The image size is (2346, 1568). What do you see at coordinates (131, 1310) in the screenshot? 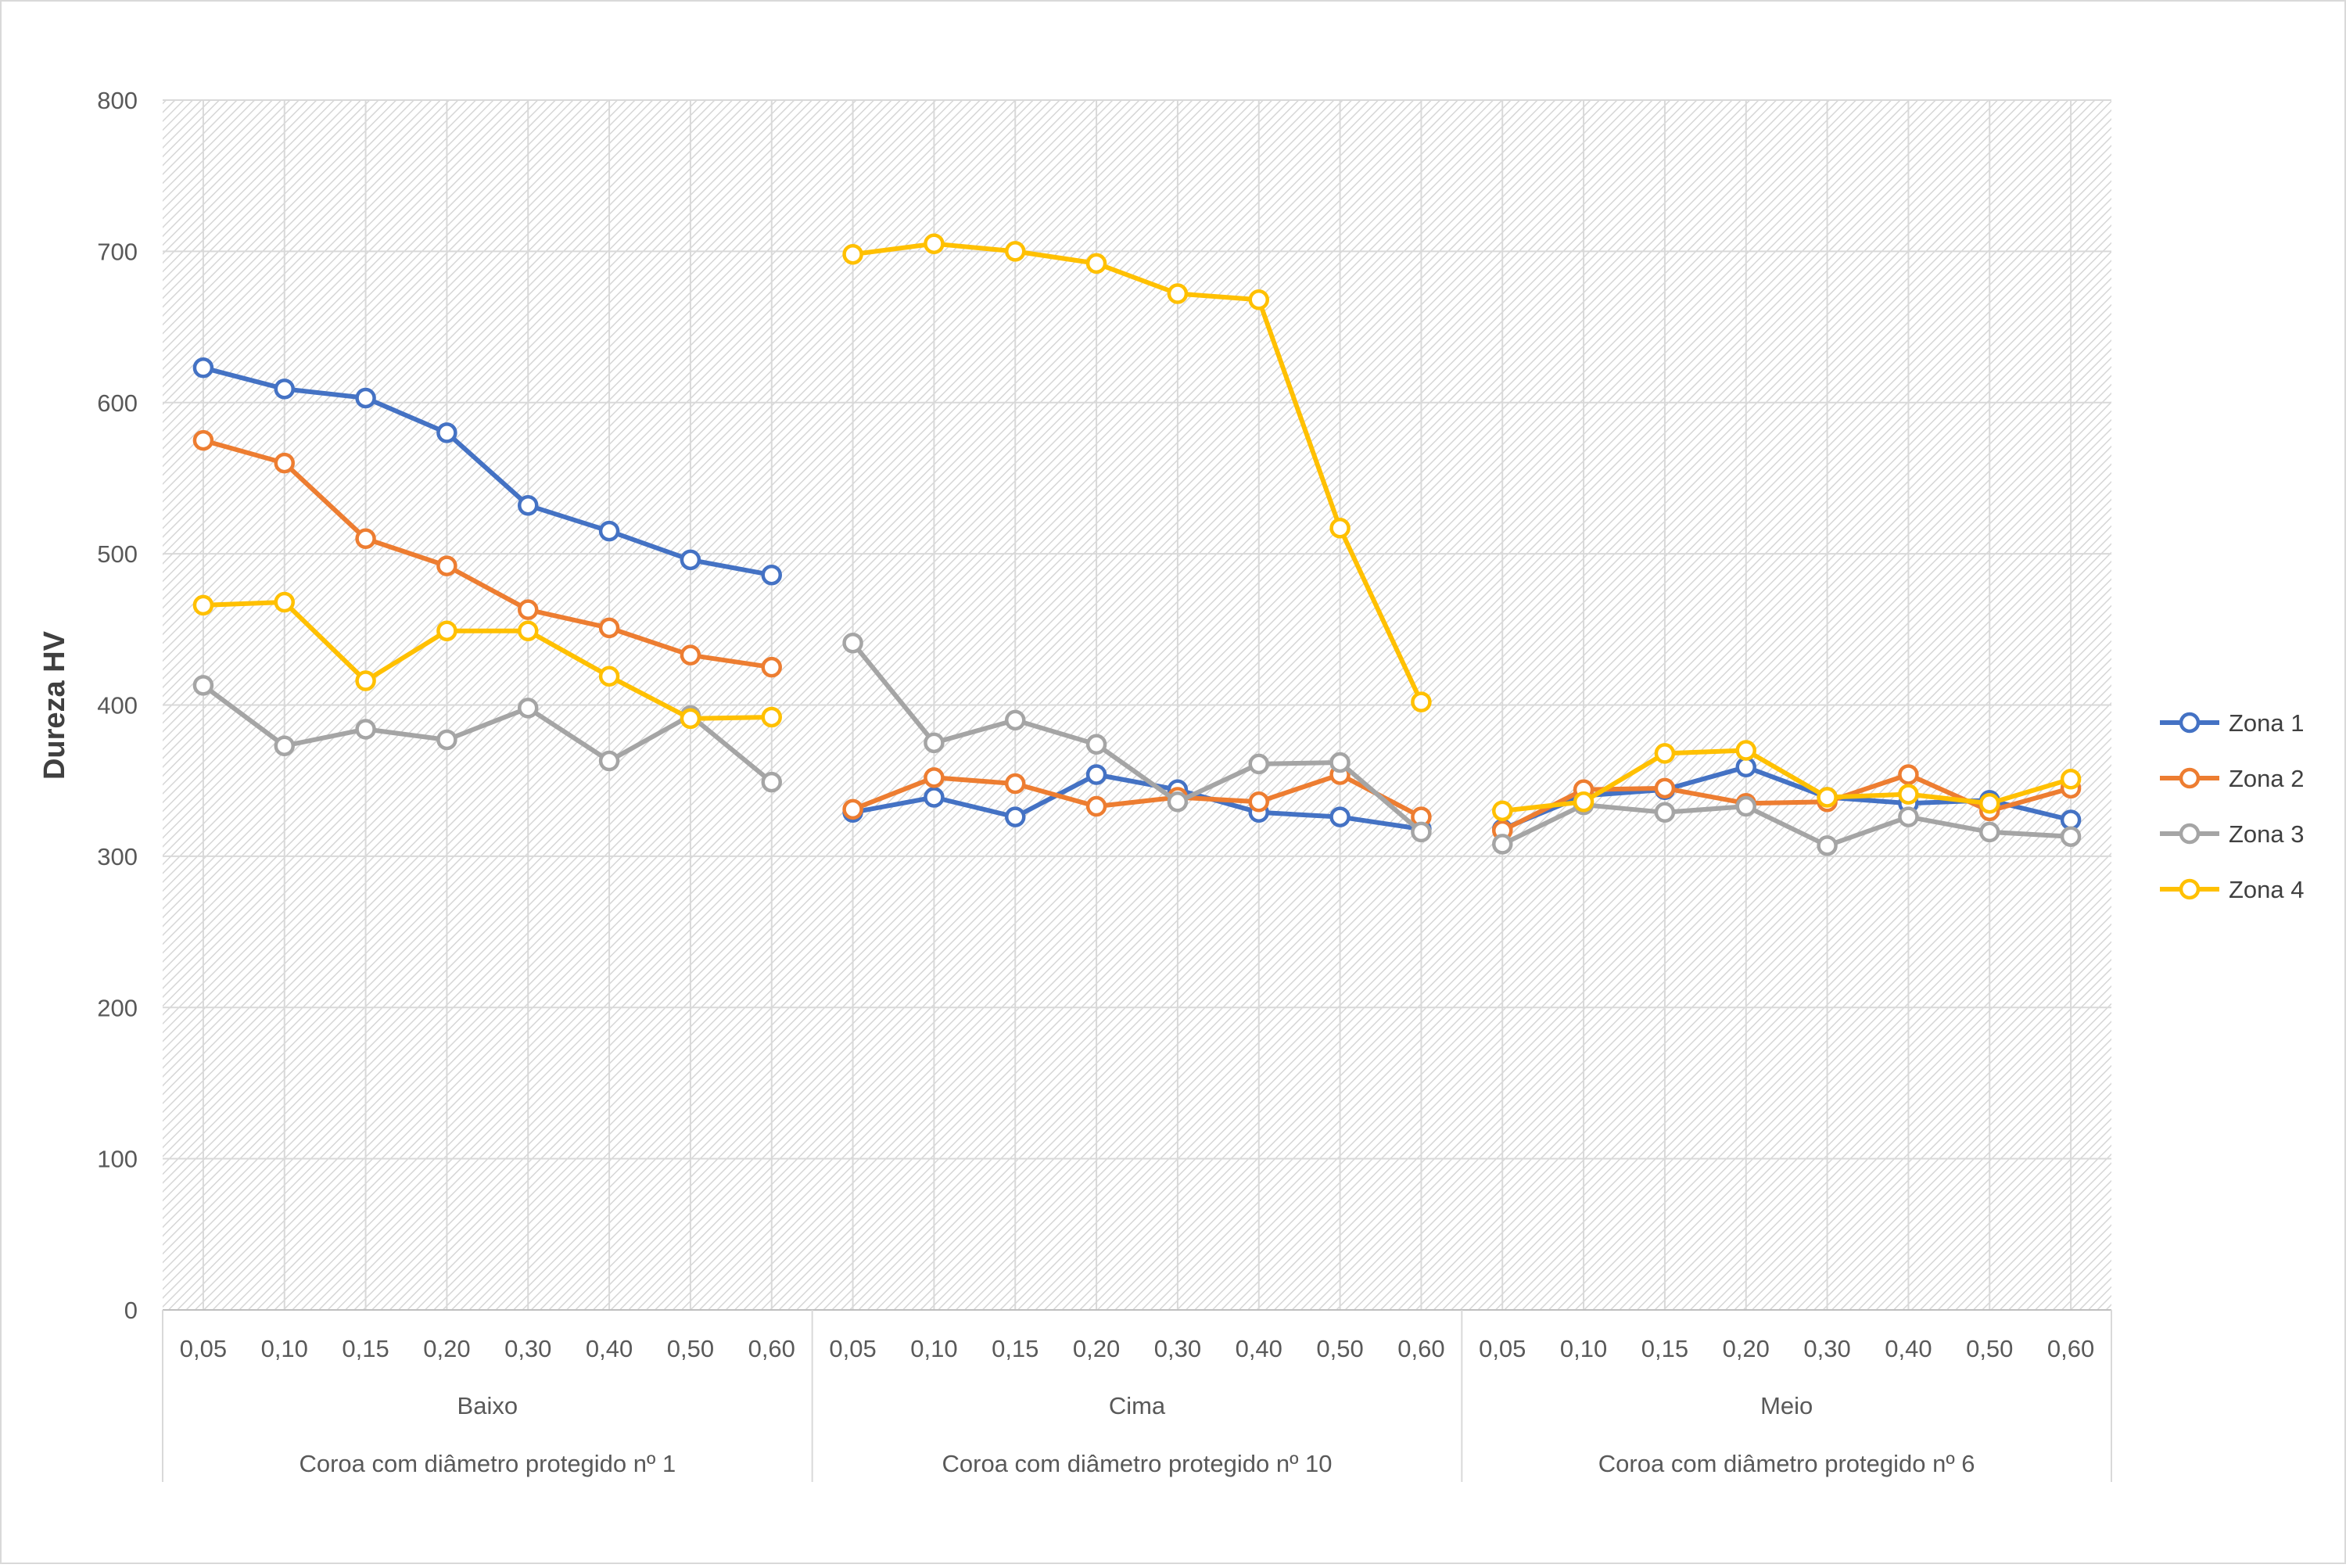
I see `y-tick-label: 0` at bounding box center [131, 1310].